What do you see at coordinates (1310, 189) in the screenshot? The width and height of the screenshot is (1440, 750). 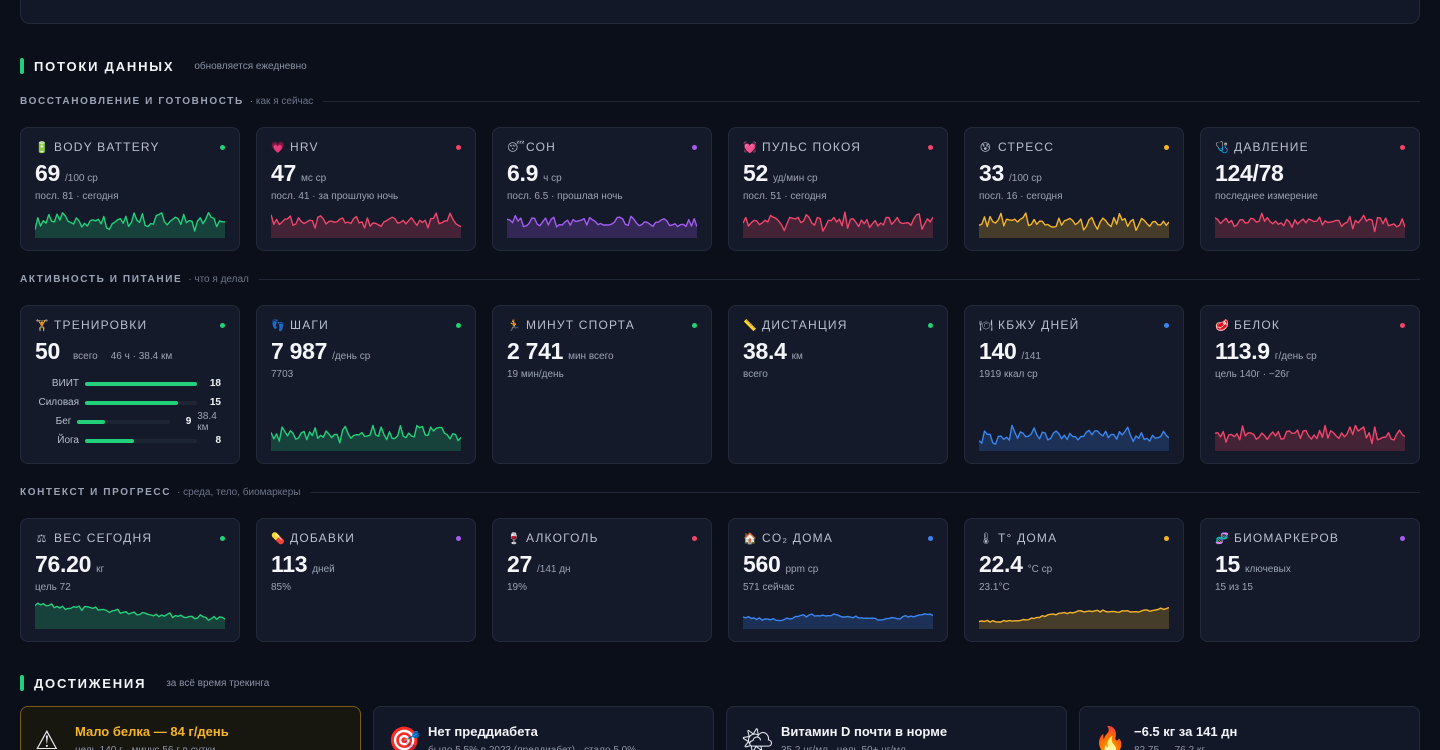 I see `card-stethoscope: 🩺 ДАВЛЕНИЕ 124/78 последнее измерение` at bounding box center [1310, 189].